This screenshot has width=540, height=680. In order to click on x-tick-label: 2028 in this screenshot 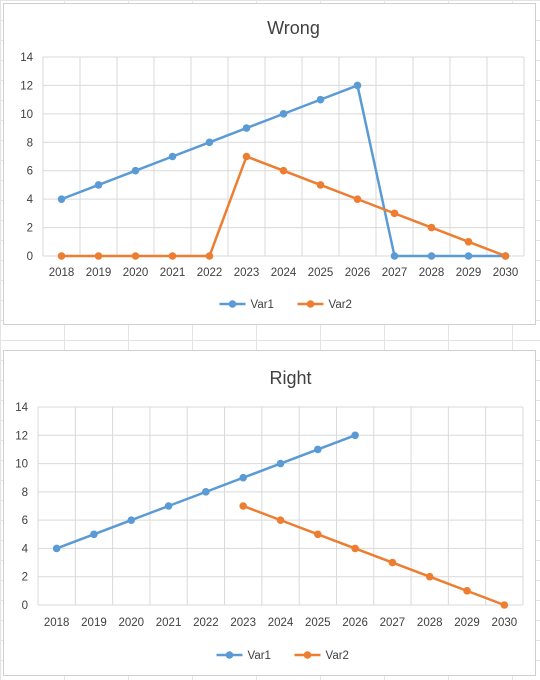, I will do `click(430, 623)`.